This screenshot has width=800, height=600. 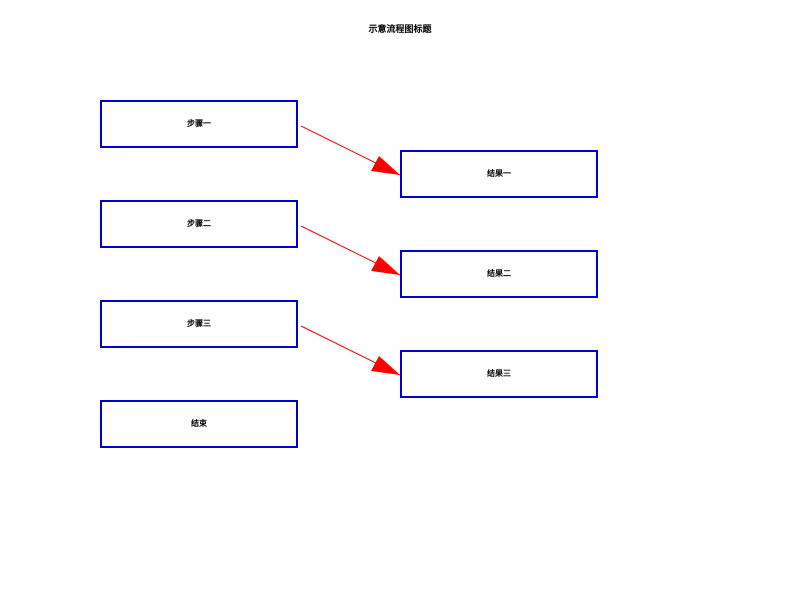 I want to click on right-box-3: 结果三, so click(x=499, y=374).